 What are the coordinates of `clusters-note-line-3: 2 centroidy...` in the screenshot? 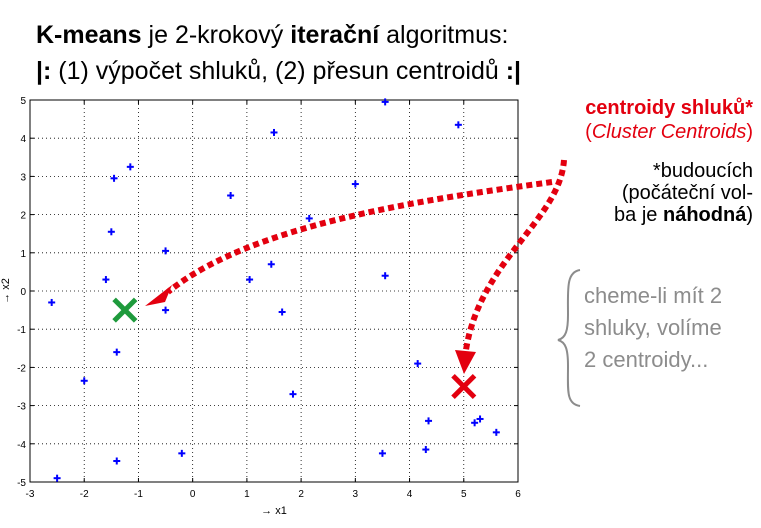 It's located at (646, 359).